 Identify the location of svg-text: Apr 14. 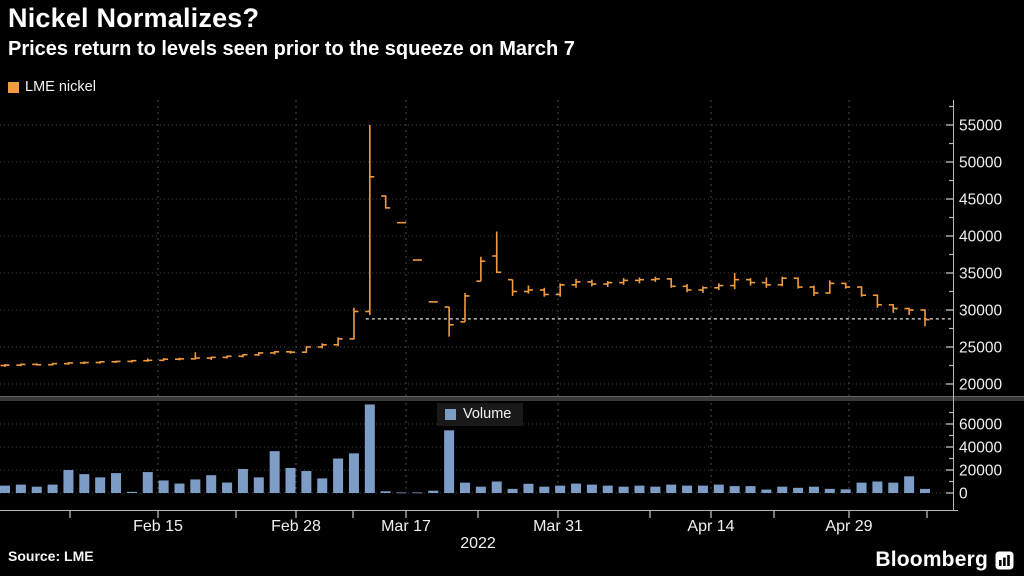
(710, 526).